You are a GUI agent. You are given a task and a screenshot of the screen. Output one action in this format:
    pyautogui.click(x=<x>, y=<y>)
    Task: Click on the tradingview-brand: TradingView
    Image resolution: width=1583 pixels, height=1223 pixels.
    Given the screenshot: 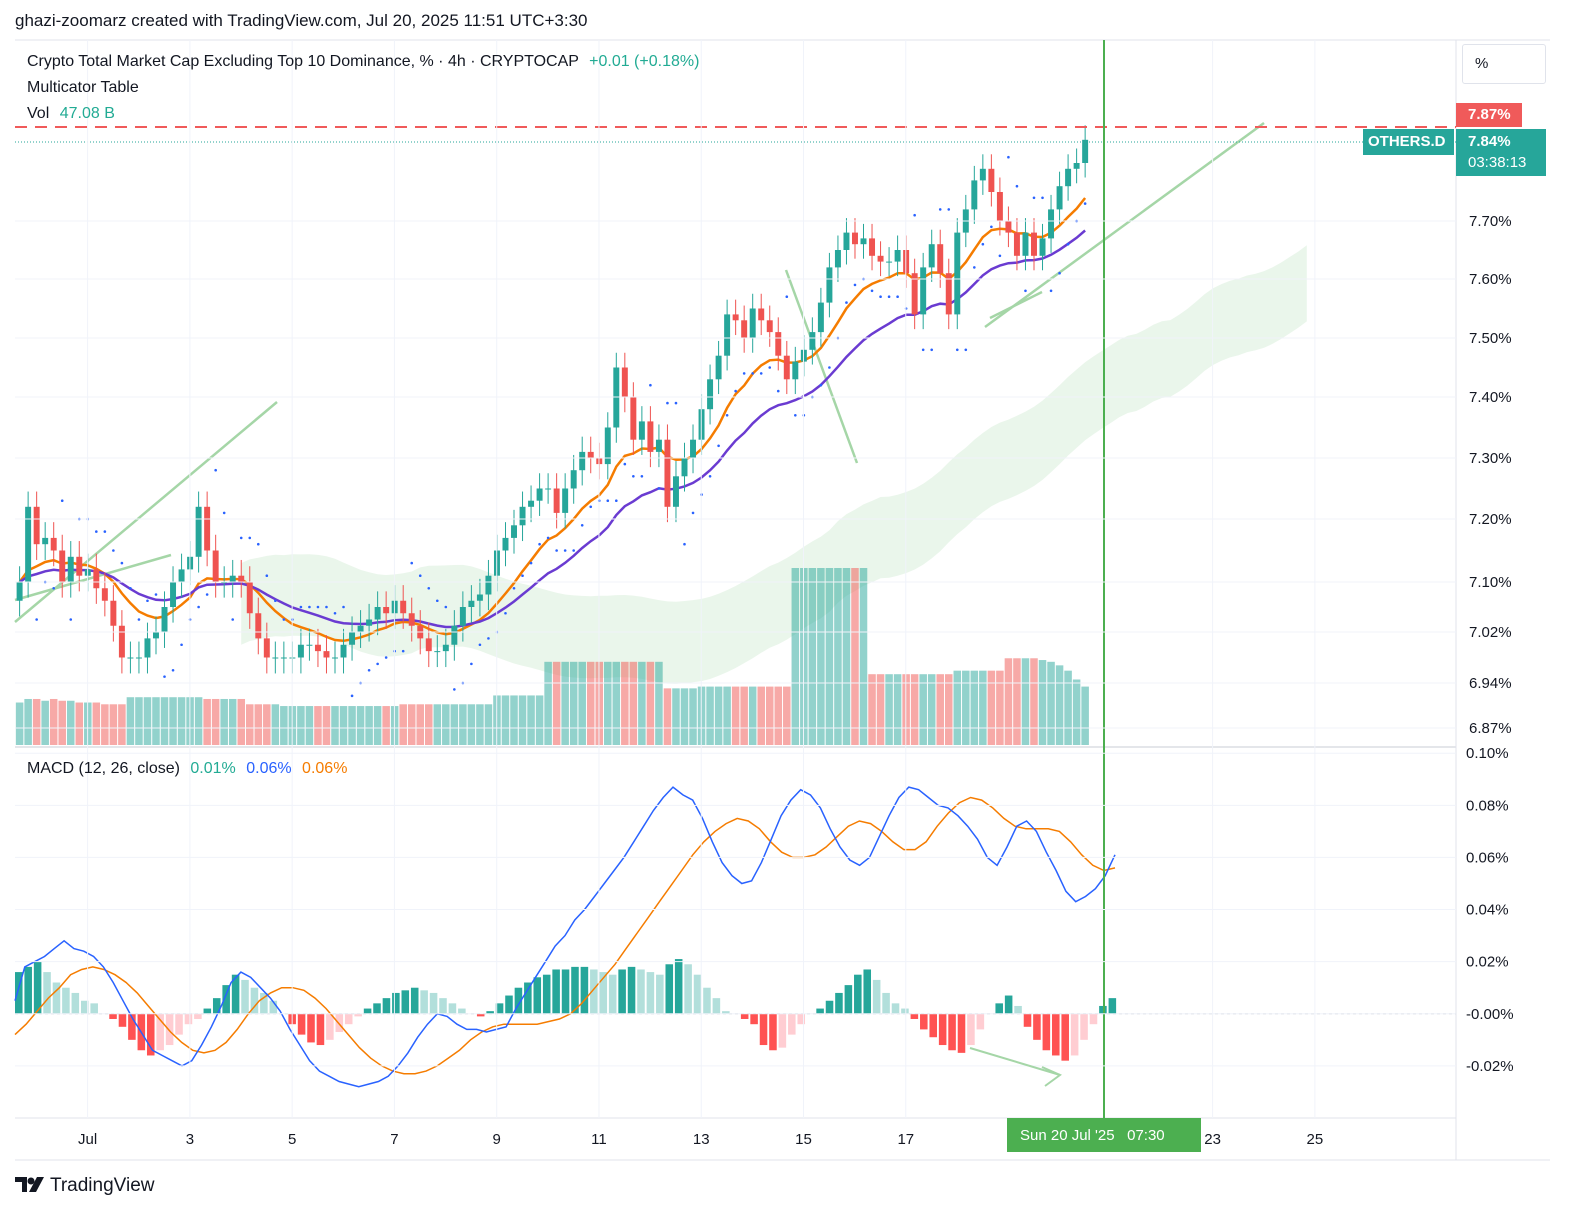 What is the action you would take?
    pyautogui.click(x=85, y=1186)
    